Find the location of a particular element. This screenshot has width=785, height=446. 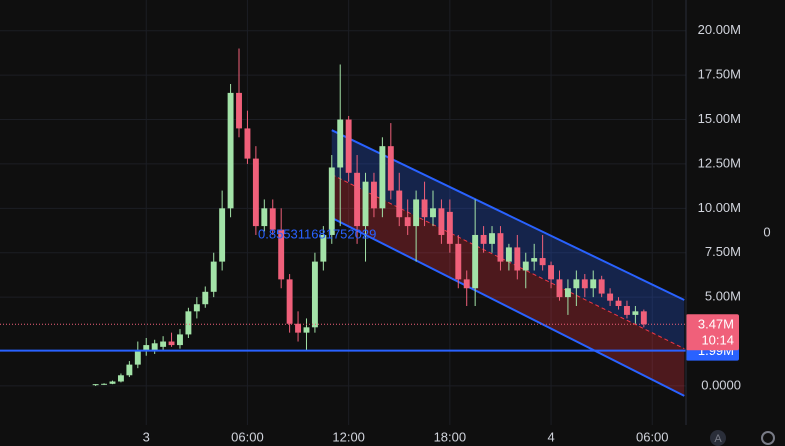

y-tick-label: 15.00M is located at coordinates (719, 118).